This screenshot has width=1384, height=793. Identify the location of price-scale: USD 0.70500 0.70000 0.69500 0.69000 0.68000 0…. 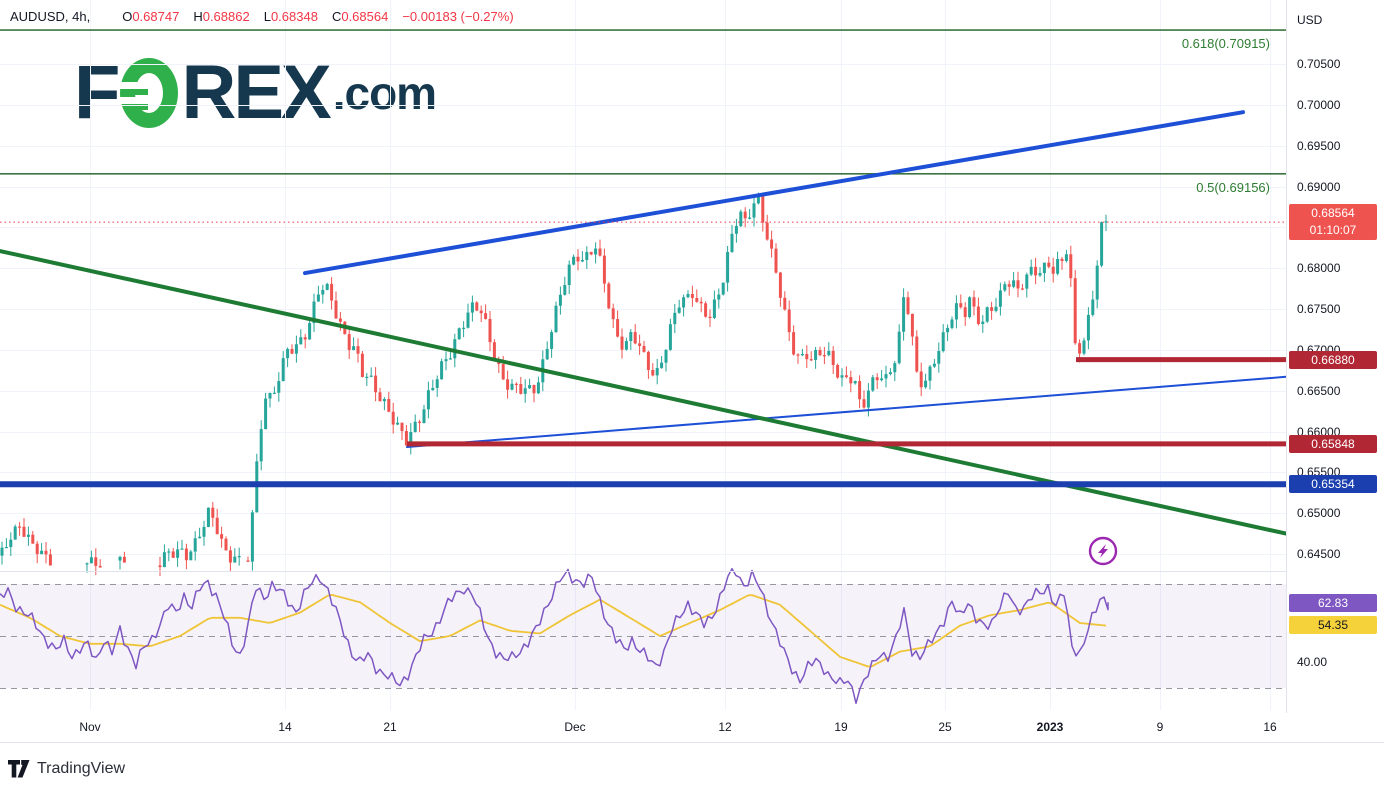
(1335, 371).